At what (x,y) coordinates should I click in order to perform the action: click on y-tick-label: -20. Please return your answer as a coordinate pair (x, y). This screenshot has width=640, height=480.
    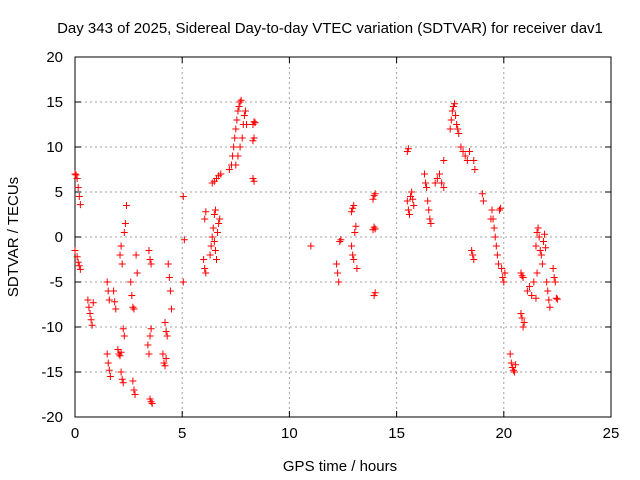
    Looking at the image, I should click on (52, 417).